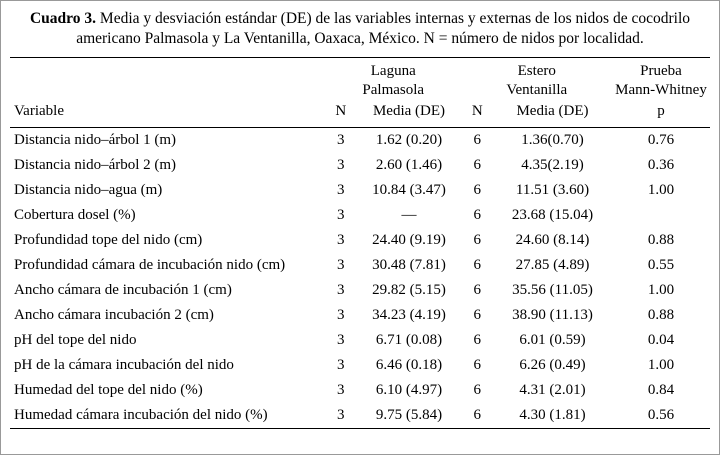 Image resolution: width=720 pixels, height=455 pixels. Describe the element at coordinates (88, 189) in the screenshot. I see `variable-cell: Distancia nido–agua (m)` at that location.